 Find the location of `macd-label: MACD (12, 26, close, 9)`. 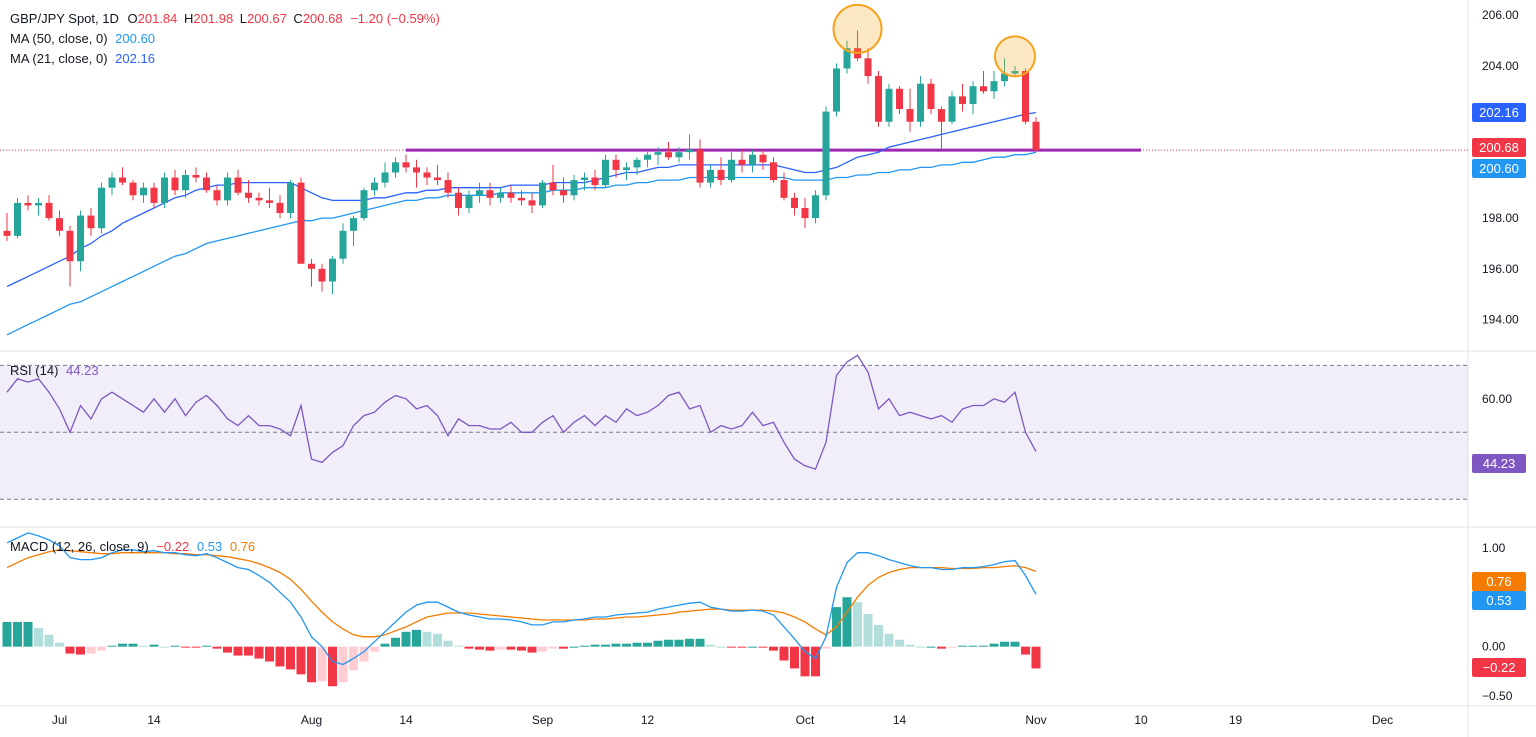

macd-label: MACD (12, 26, close, 9) is located at coordinates (79, 546).